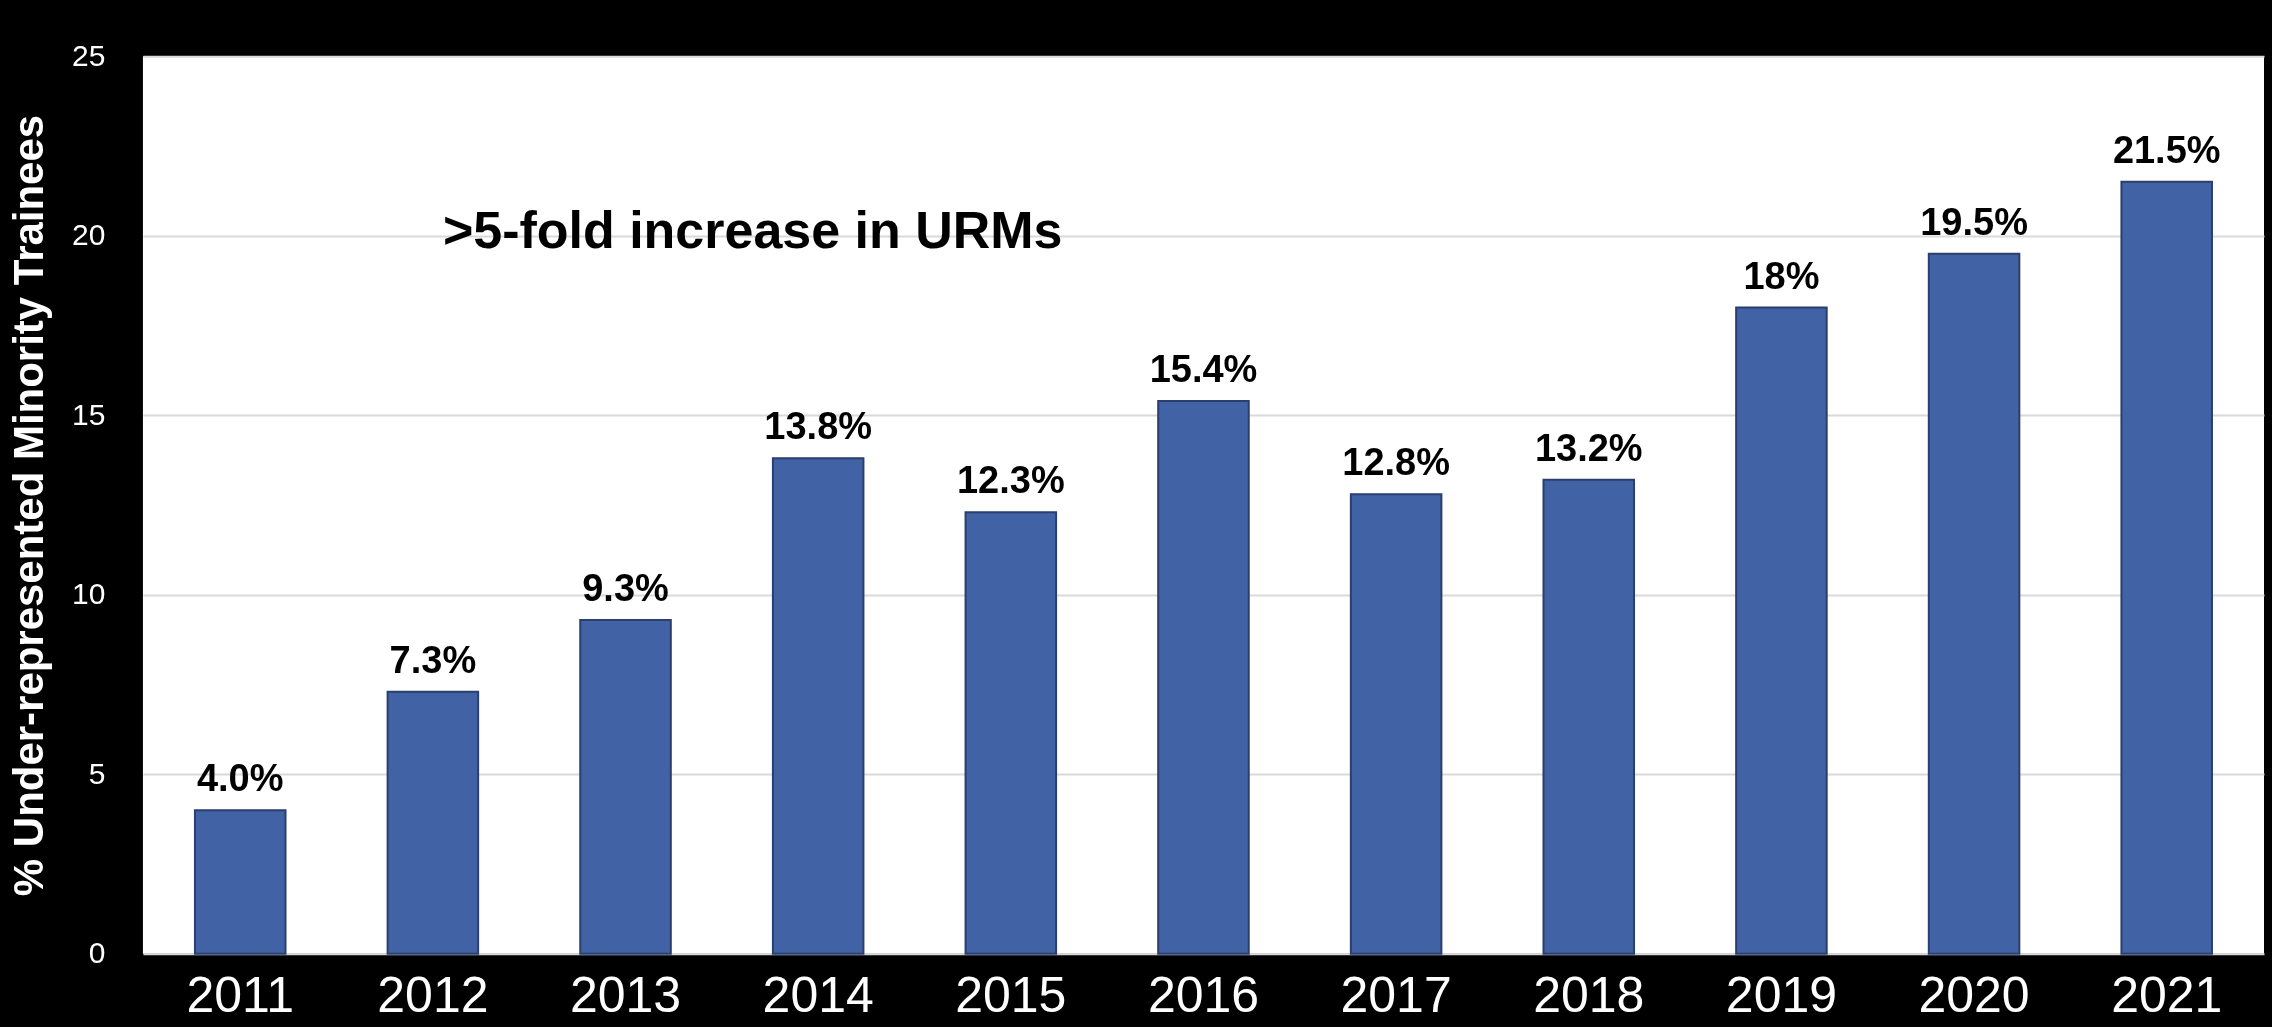 This screenshot has height=1028, width=2272. Describe the element at coordinates (240, 995) in the screenshot. I see `x-tick-label: 2011` at that location.